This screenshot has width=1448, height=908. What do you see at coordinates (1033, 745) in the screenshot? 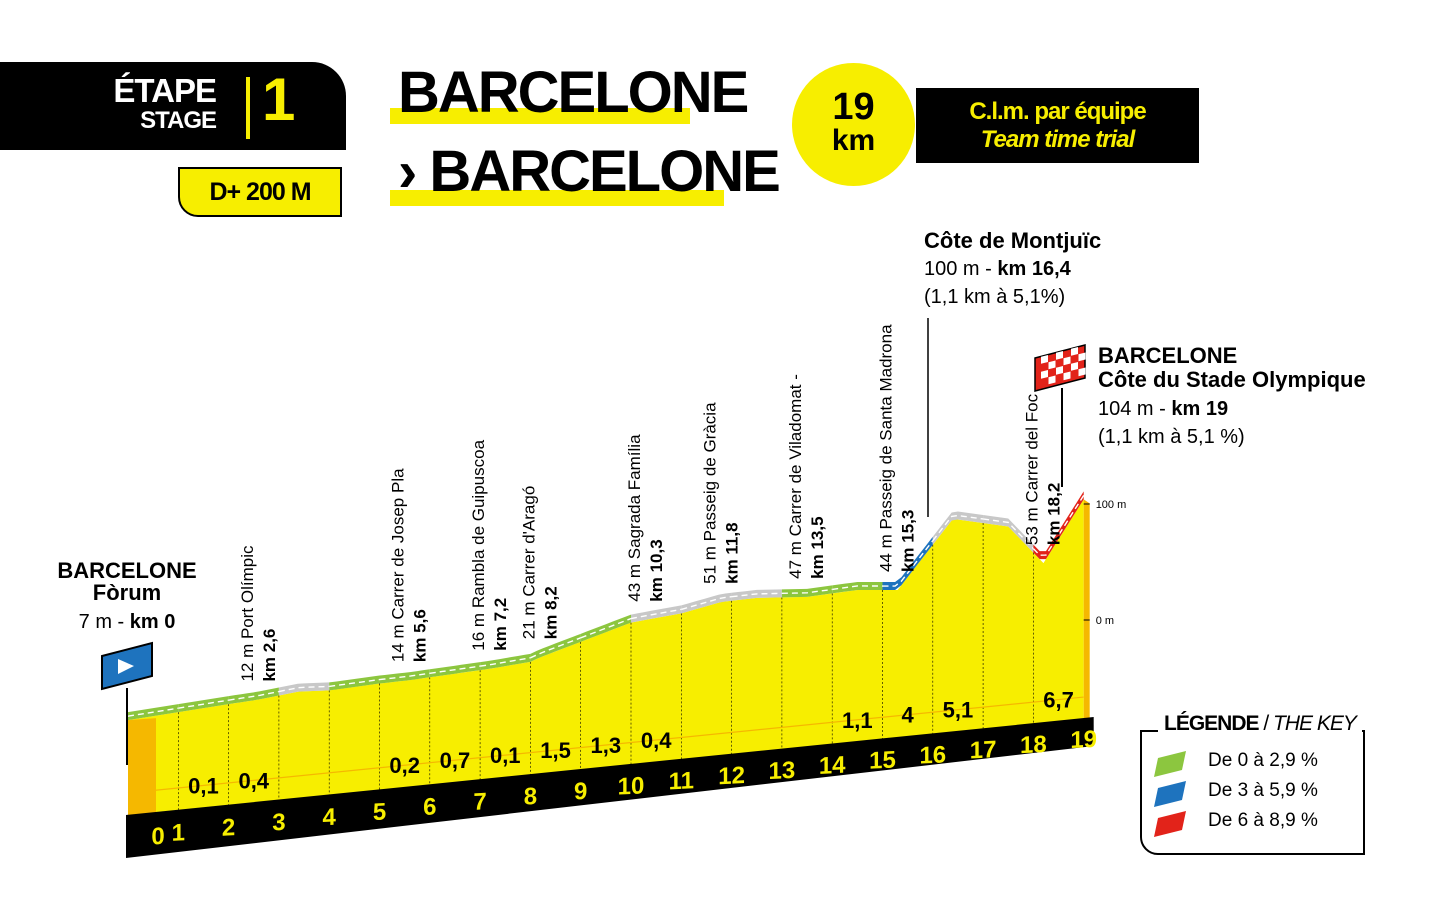
I see `km-label: 18` at bounding box center [1033, 745].